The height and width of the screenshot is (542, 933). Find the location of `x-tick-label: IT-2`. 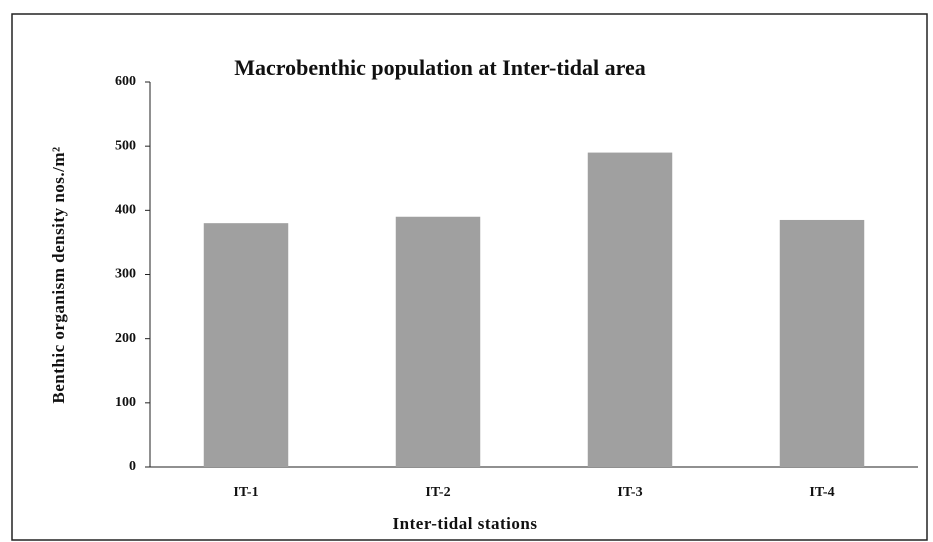

x-tick-label: IT-2 is located at coordinates (437, 492).